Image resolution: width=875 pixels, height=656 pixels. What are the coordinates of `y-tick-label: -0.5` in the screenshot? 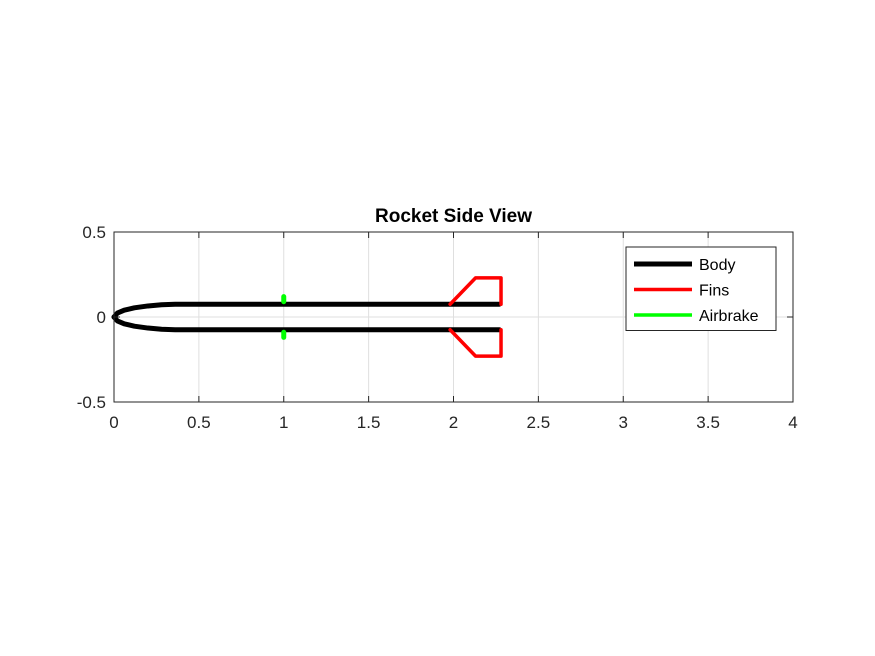 It's located at (91, 402).